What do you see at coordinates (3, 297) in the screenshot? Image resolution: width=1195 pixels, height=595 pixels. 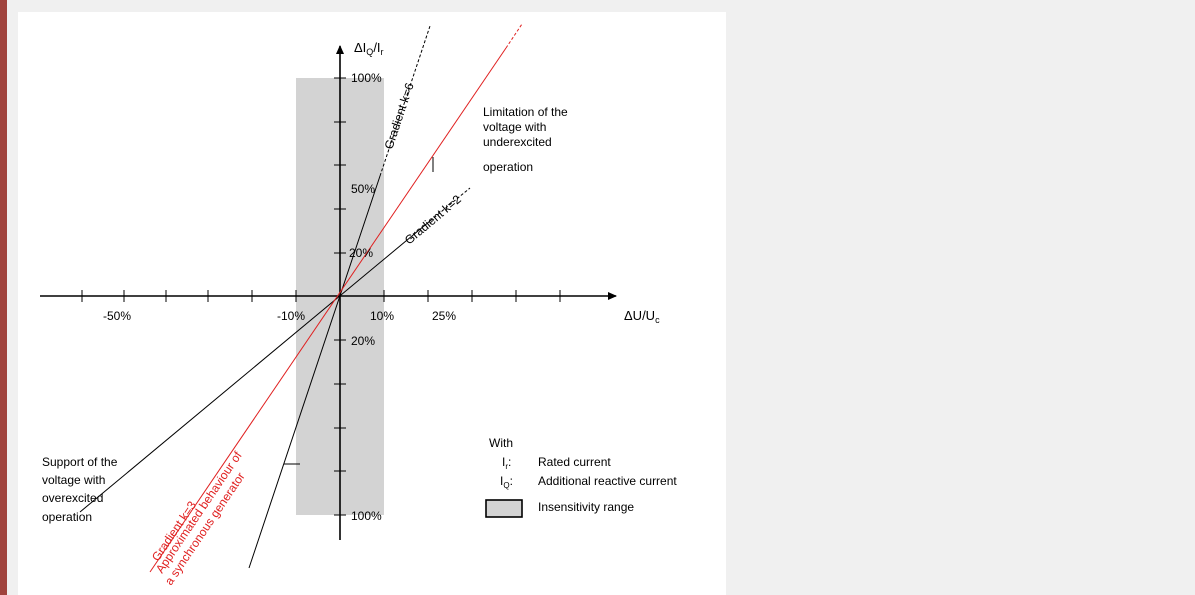 I see `left-accent-bar` at bounding box center [3, 297].